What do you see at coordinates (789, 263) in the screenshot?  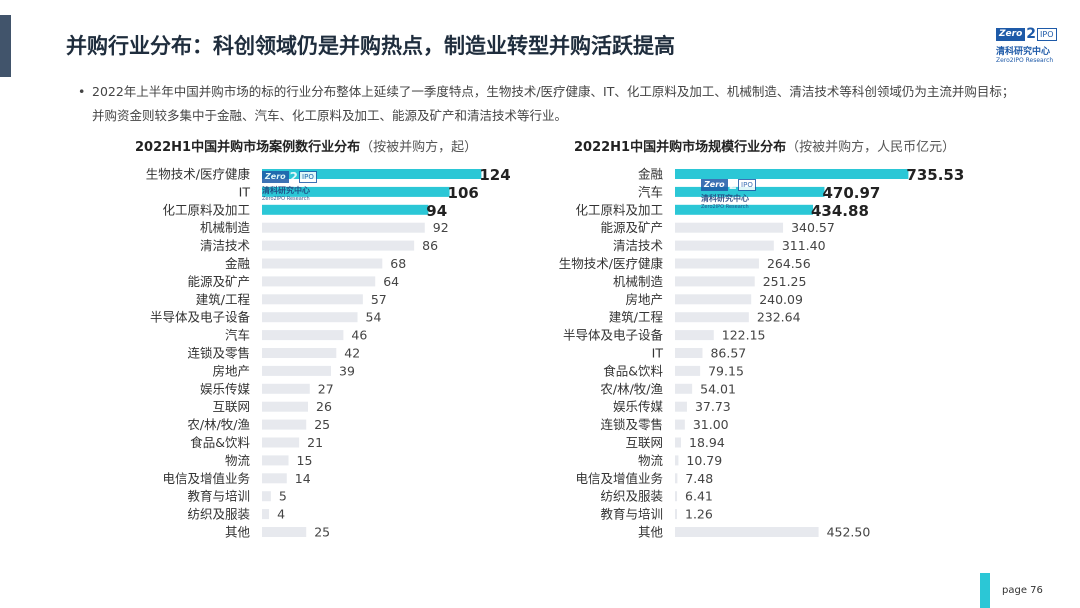 I see `size-value-label: 264.56` at bounding box center [789, 263].